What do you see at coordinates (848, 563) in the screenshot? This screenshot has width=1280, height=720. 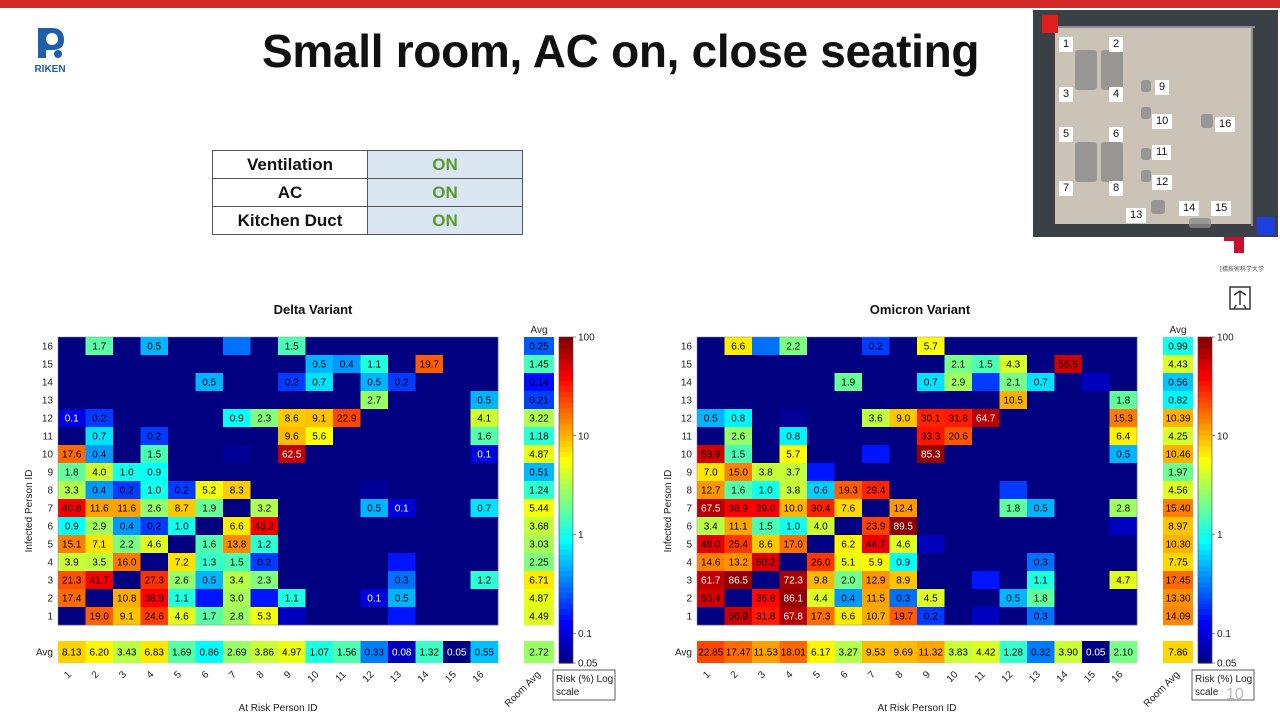 I see `cell-label: 5.1` at bounding box center [848, 563].